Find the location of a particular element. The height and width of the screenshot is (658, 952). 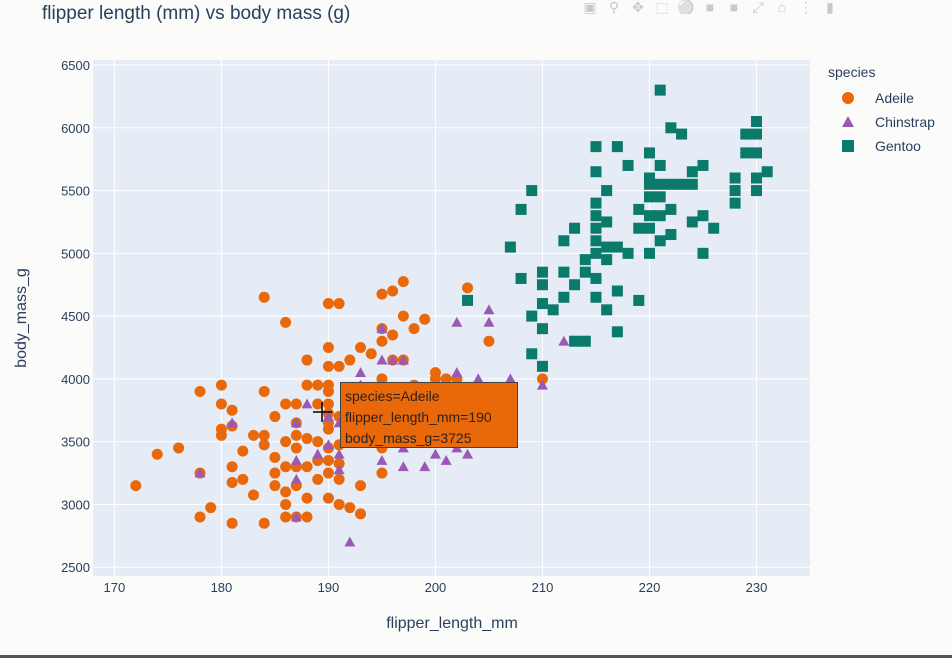

spike-lines-icon: ⋮ is located at coordinates (806, 7).